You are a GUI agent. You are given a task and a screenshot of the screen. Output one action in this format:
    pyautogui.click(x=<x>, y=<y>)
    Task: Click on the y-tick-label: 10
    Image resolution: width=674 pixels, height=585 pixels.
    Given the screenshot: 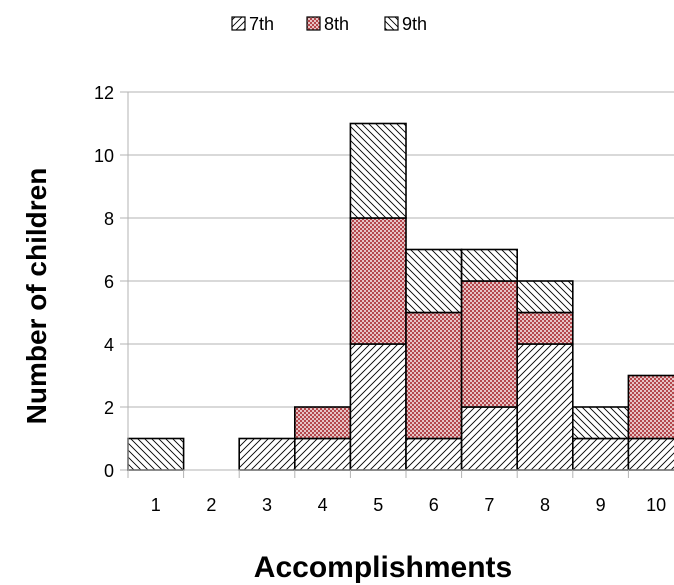 What is the action you would take?
    pyautogui.click(x=104, y=156)
    